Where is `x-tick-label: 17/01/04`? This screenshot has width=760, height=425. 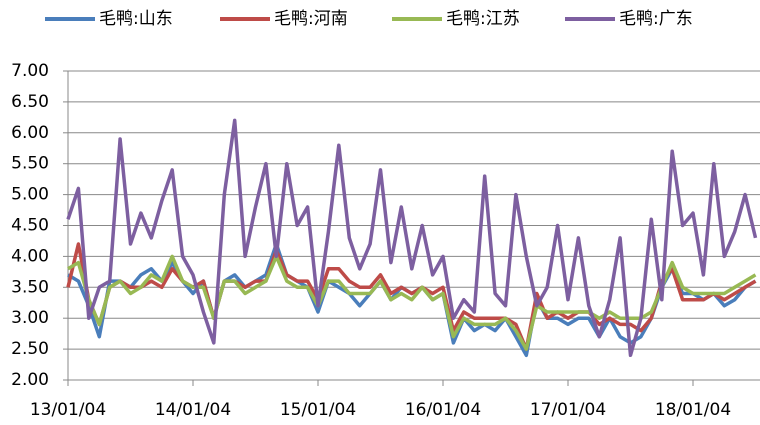
x-tick-label: 17/01/04 is located at coordinates (568, 410).